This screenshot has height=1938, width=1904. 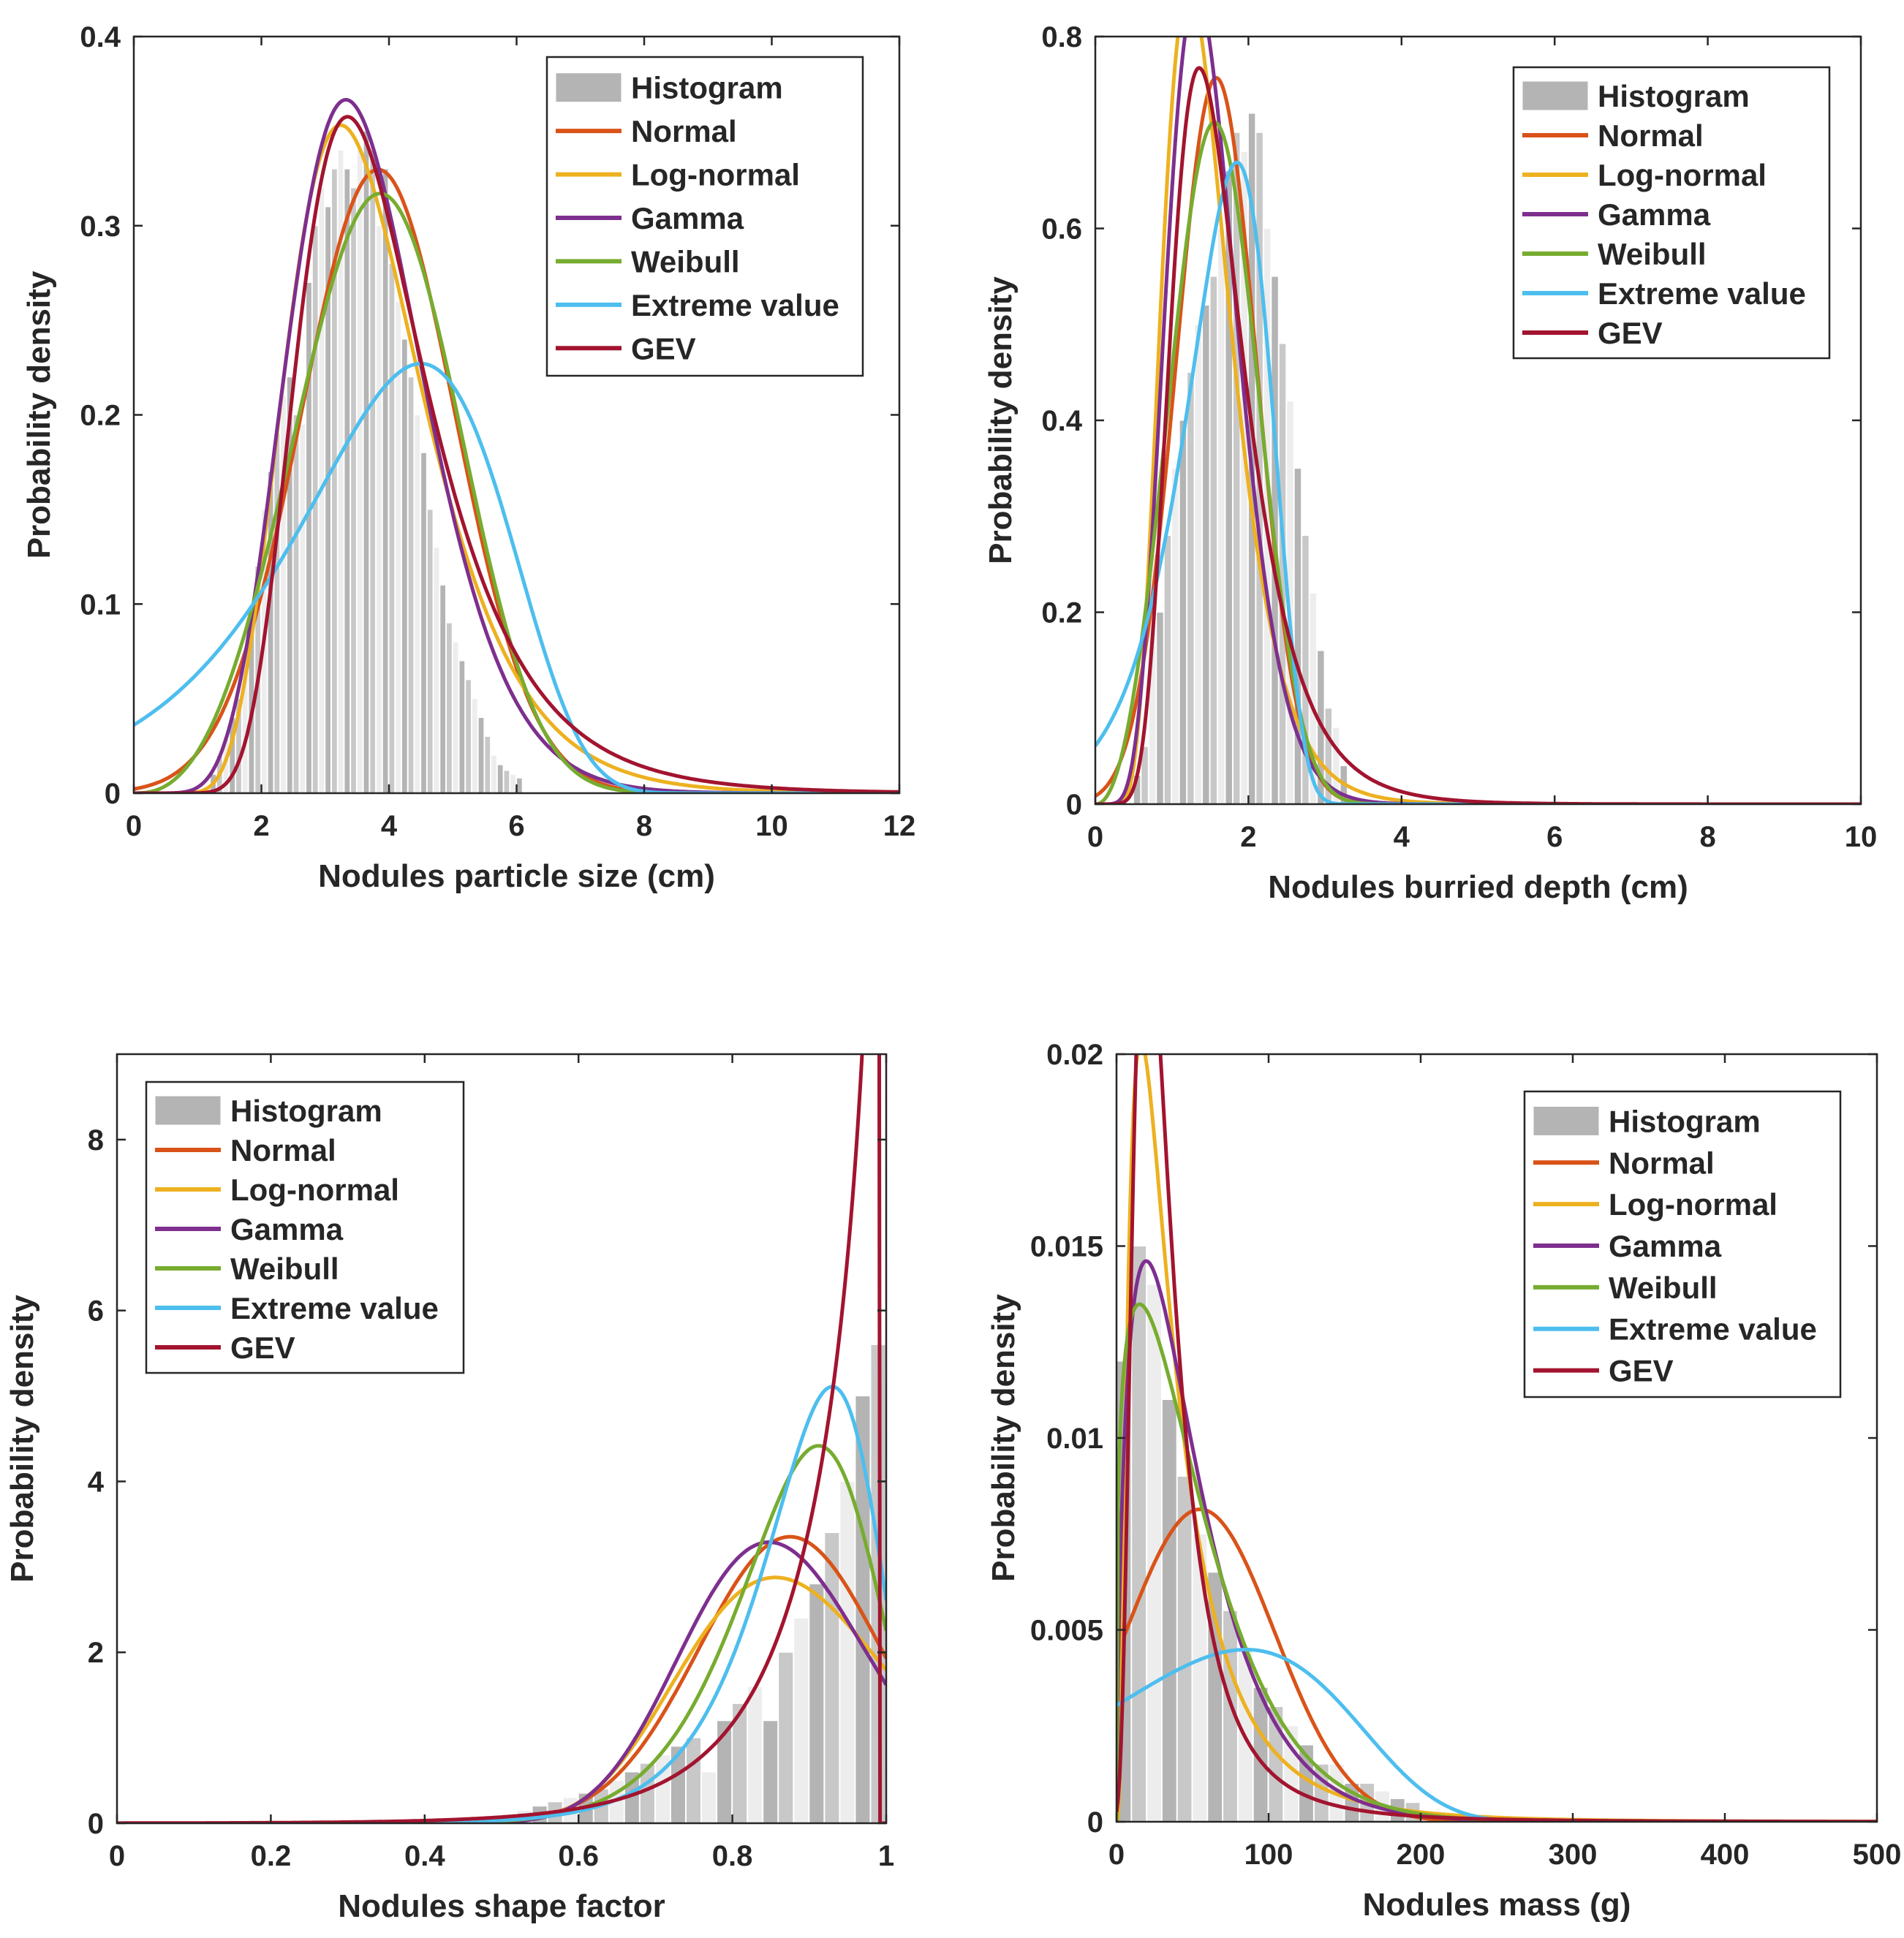 What do you see at coordinates (1421, 1855) in the screenshot?
I see `x-tick-label: 200` at bounding box center [1421, 1855].